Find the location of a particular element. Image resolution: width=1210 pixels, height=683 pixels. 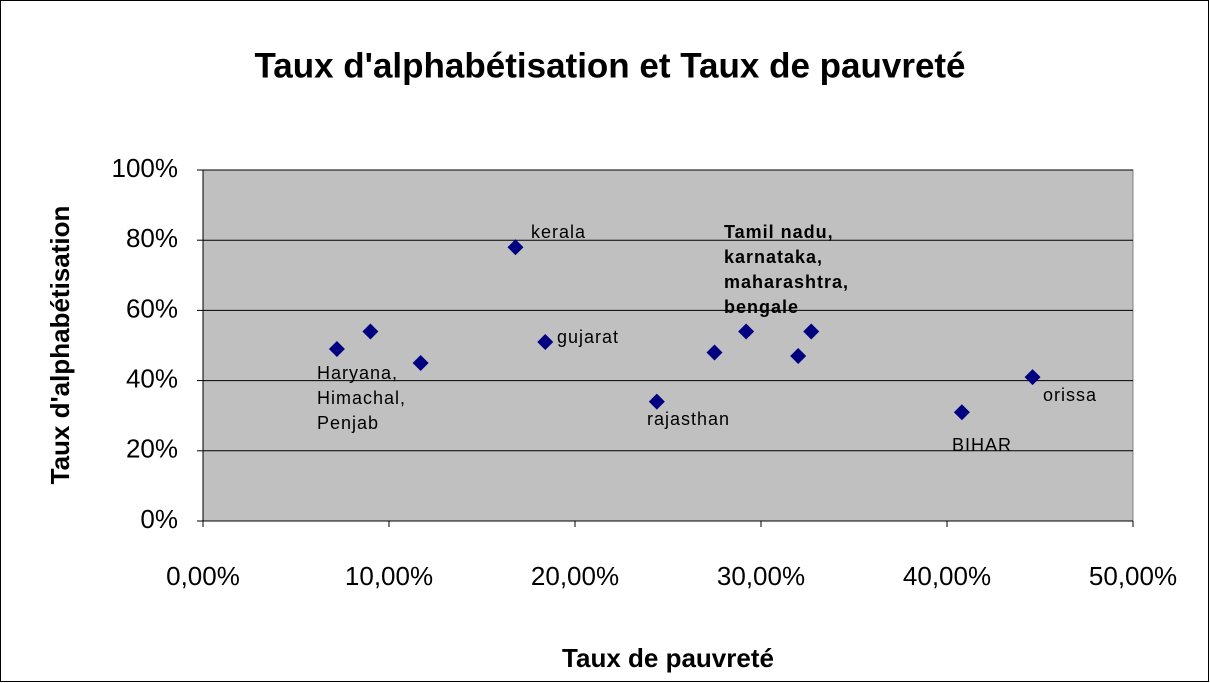

y-tick-label: 20% is located at coordinates (152, 449).